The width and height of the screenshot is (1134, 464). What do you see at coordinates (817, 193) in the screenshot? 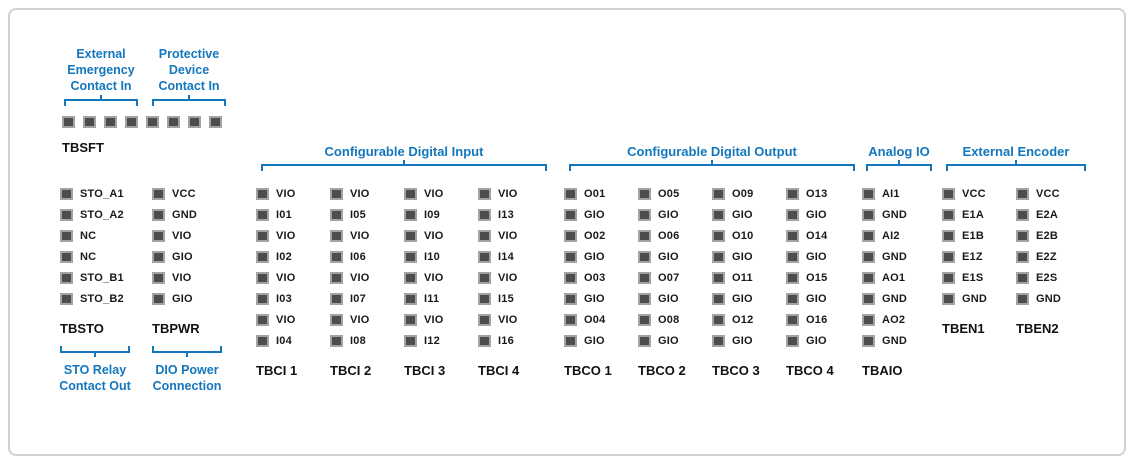
I see `pin-label: O13` at bounding box center [817, 193].